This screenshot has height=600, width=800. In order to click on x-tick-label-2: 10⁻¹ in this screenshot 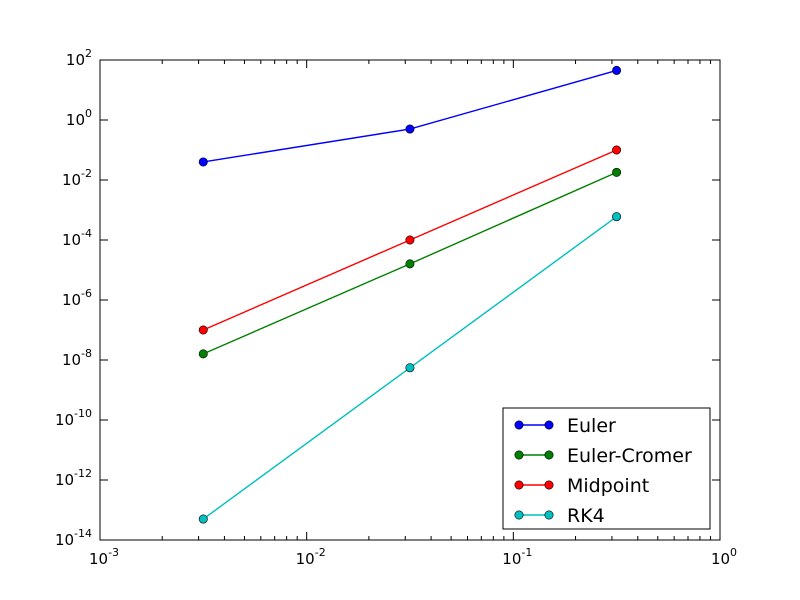, I will do `click(517, 557)`.